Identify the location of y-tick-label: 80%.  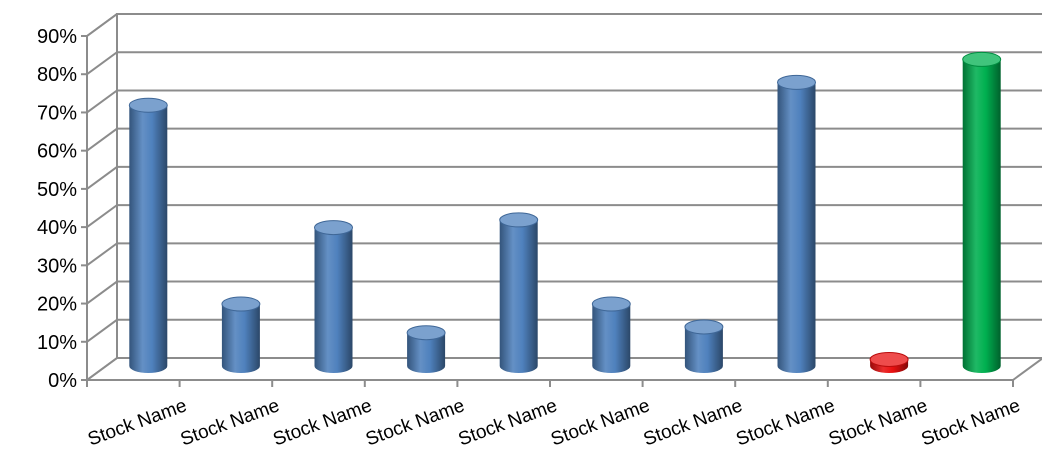
(57, 75).